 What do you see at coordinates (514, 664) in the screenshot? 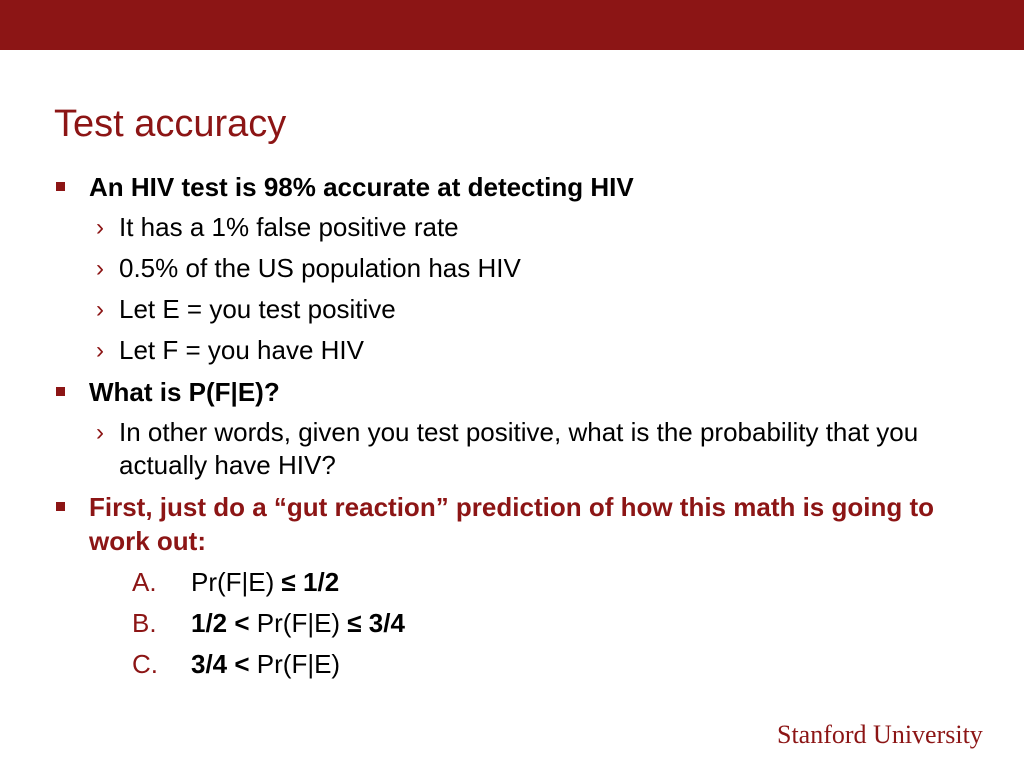
I see `answer-option-c: C. 3/4 < Pr(F|E)` at bounding box center [514, 664].